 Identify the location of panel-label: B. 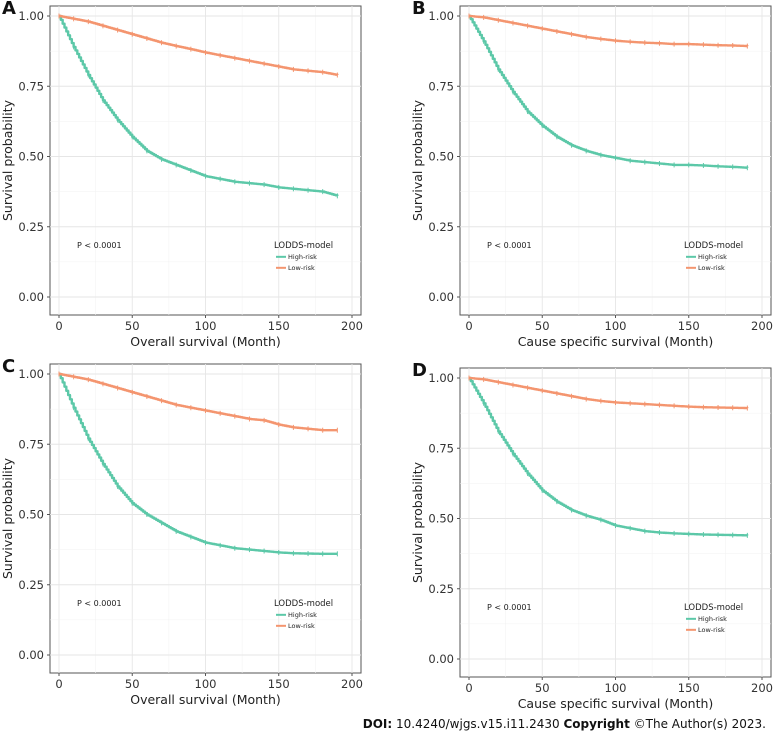
(419, 9).